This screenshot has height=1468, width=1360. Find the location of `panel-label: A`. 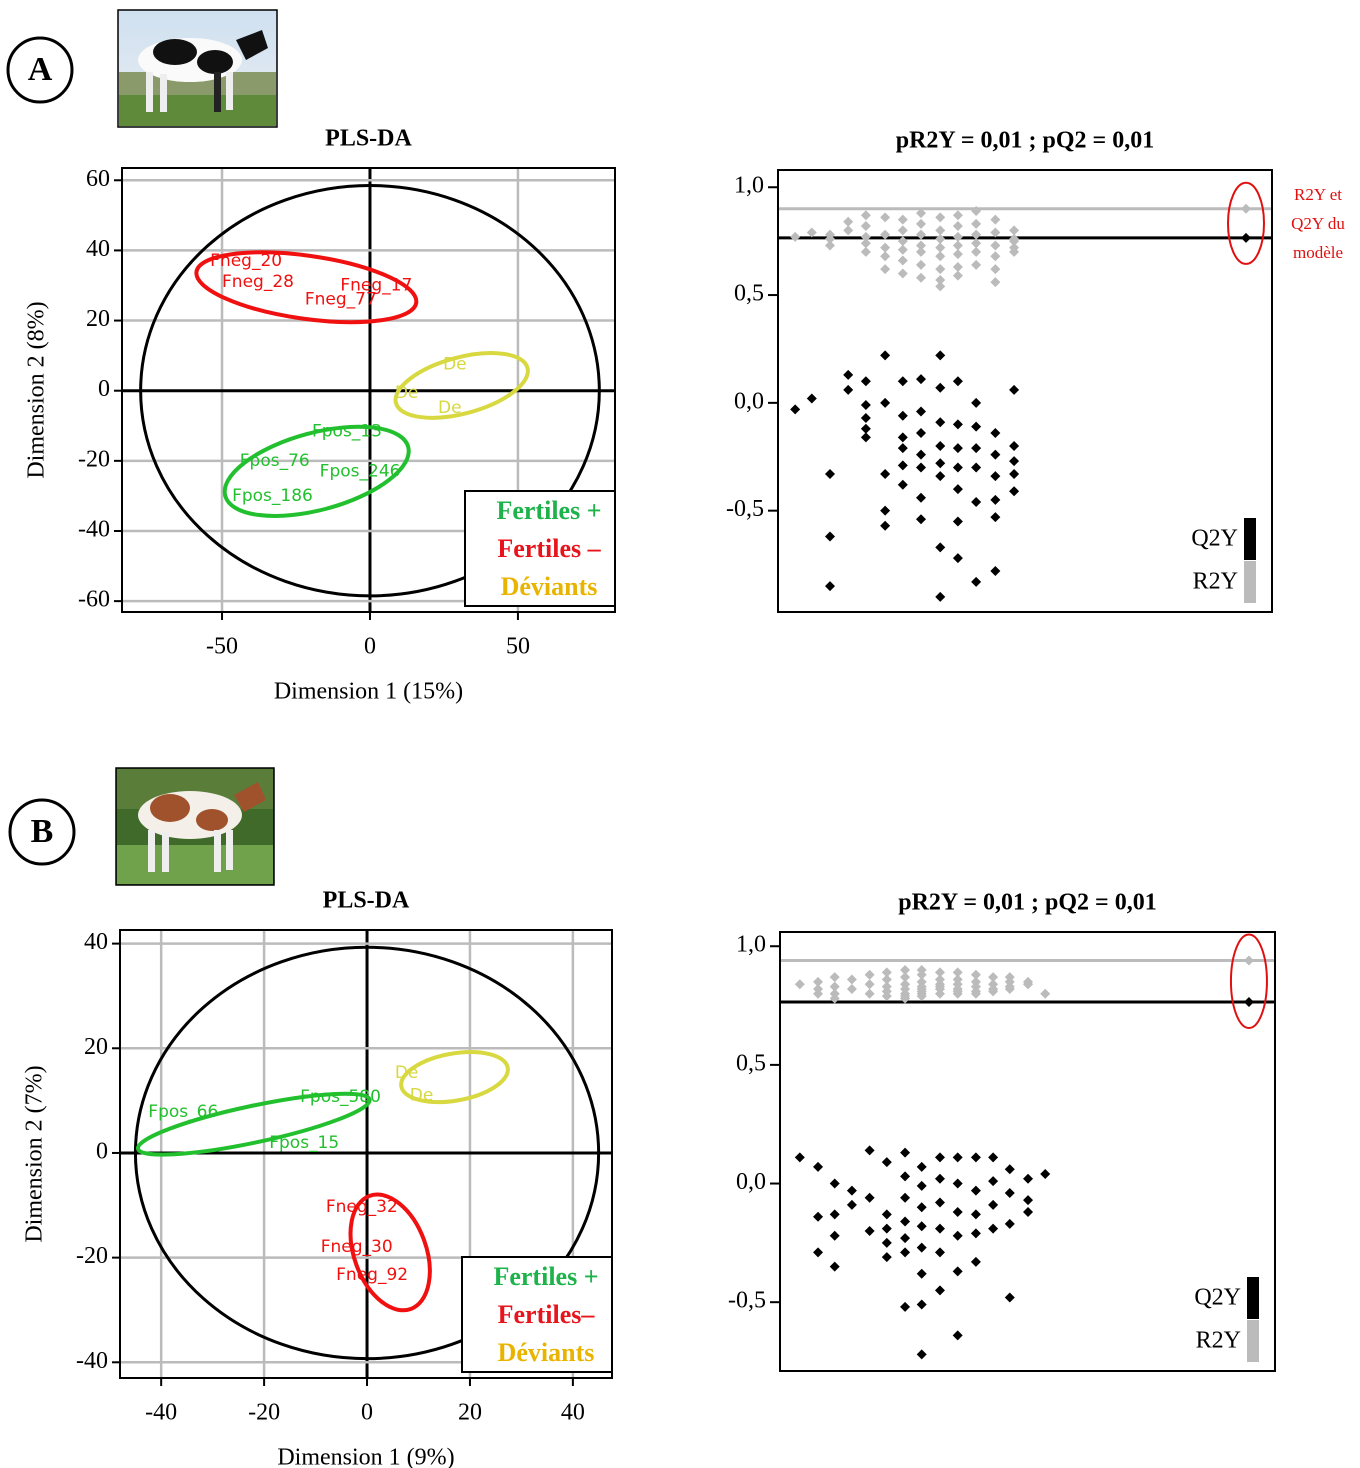

panel-label: A is located at coordinates (40, 69).